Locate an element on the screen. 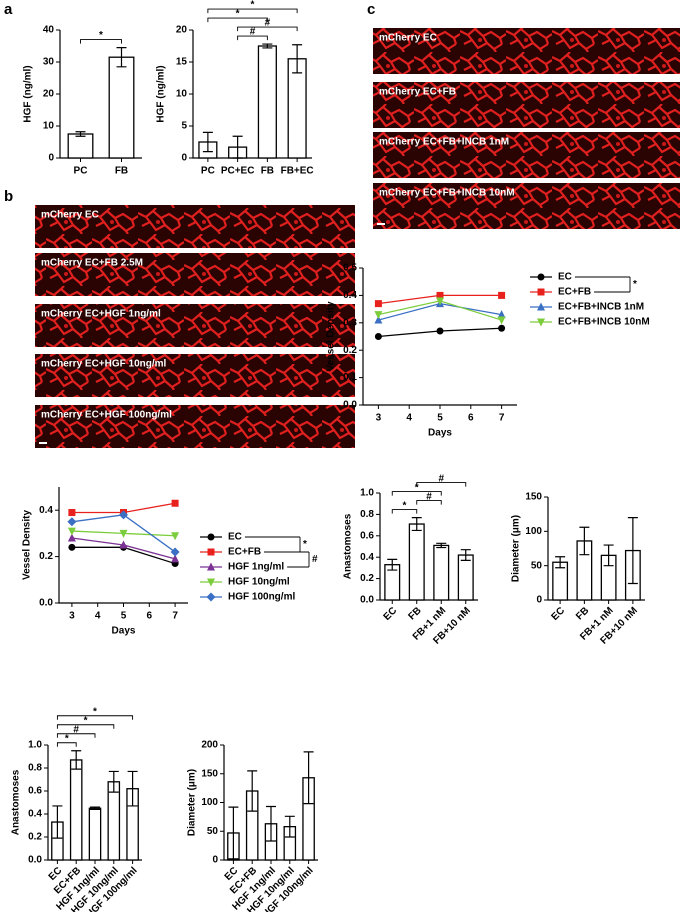  y-tick-label: 0.8 is located at coordinates (35, 768).